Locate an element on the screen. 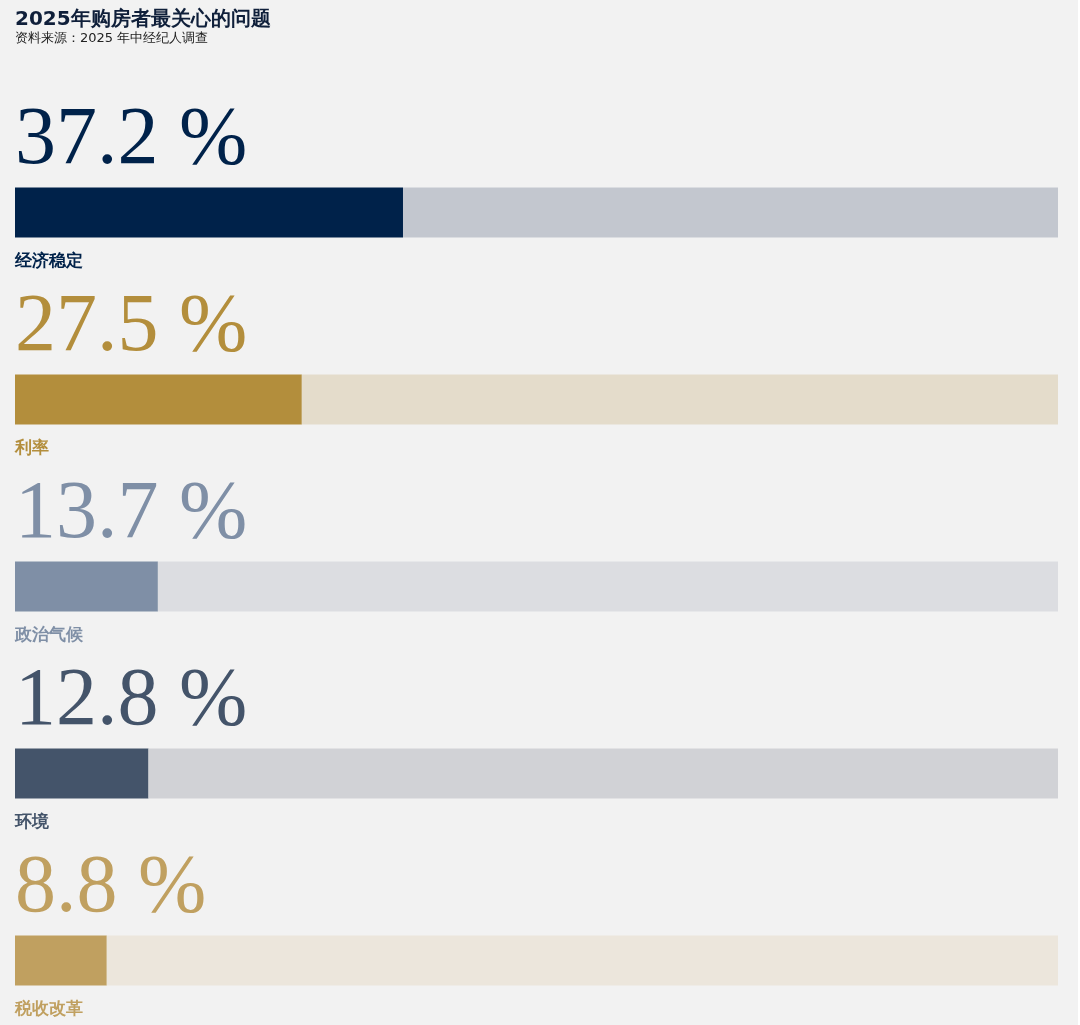 The image size is (1080, 1025). data-label: 37.2 % is located at coordinates (131, 135).